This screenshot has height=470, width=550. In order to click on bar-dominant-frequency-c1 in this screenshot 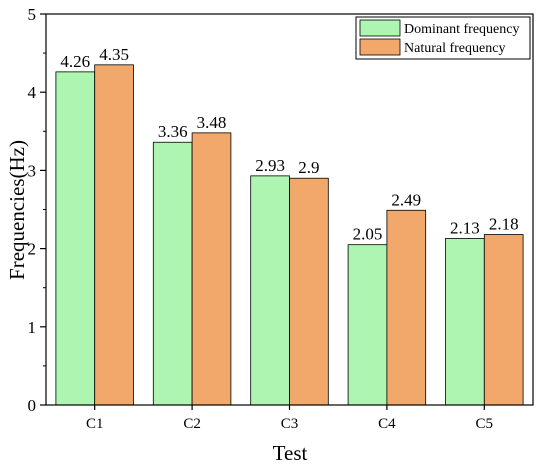, I will do `click(75, 238)`.